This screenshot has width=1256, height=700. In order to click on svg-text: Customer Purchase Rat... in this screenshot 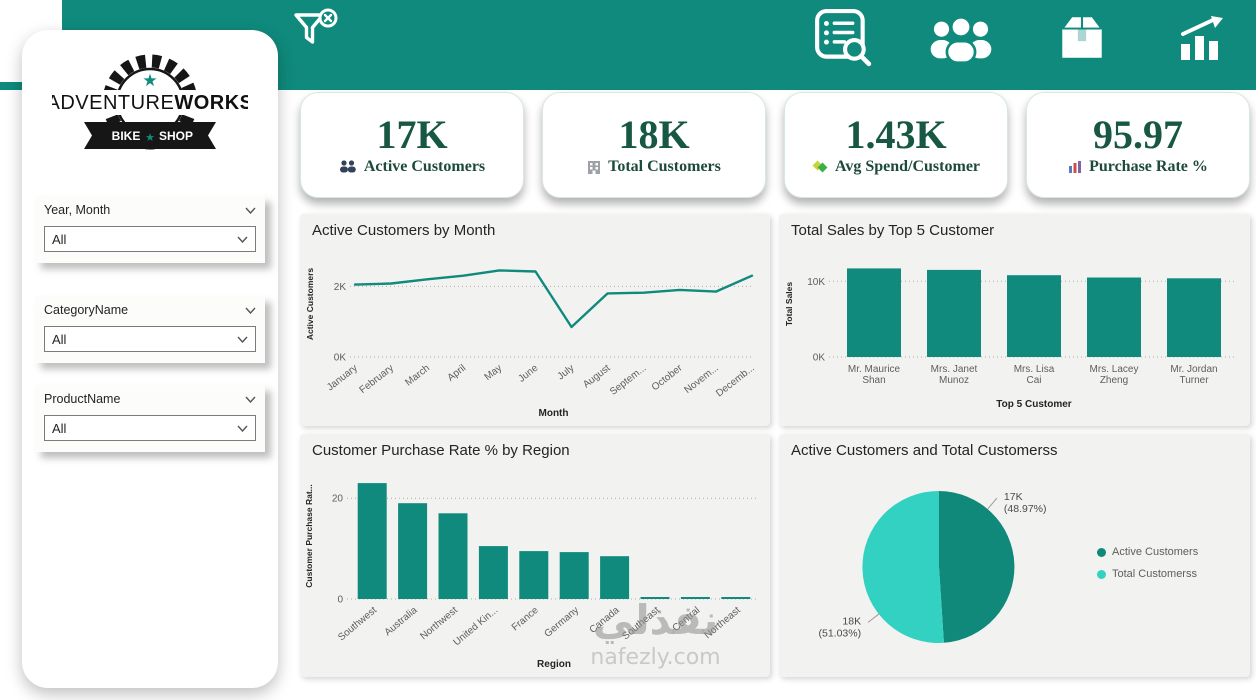, I will do `click(309, 535)`.